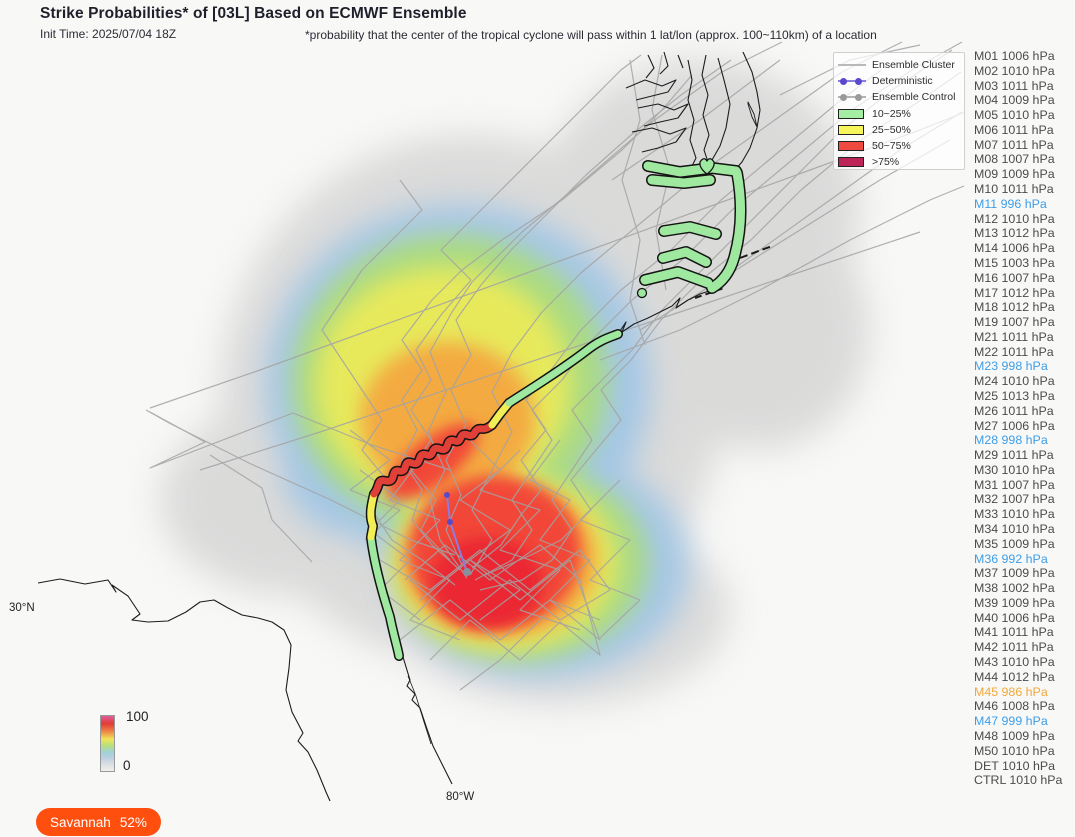  What do you see at coordinates (1014, 307) in the screenshot?
I see `member-row-m18: M18 1012 hPa` at bounding box center [1014, 307].